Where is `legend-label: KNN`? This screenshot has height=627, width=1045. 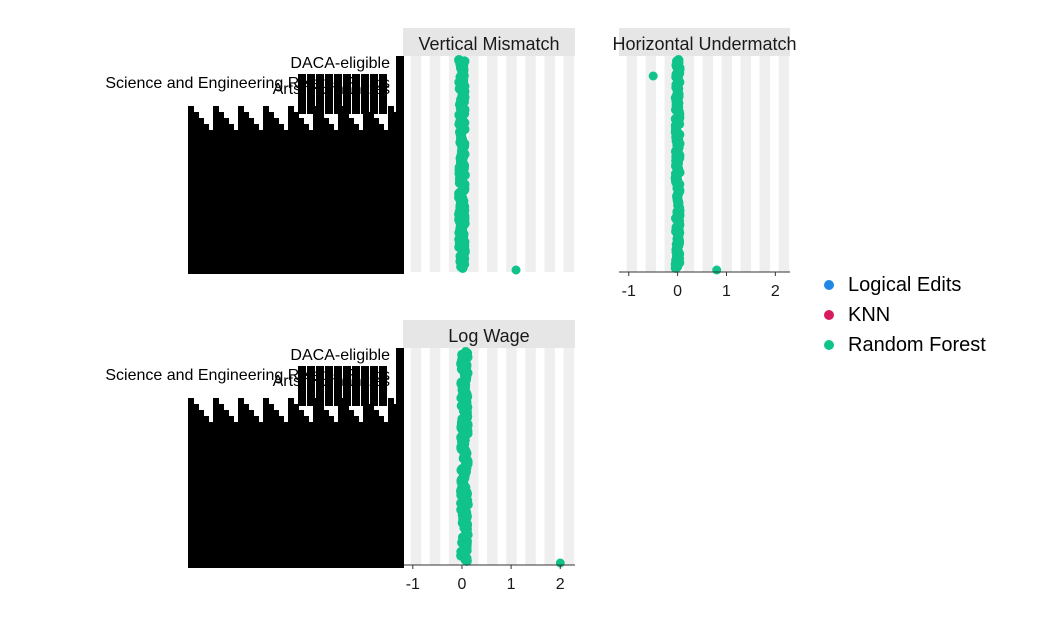 legend-label: KNN is located at coordinates (869, 314).